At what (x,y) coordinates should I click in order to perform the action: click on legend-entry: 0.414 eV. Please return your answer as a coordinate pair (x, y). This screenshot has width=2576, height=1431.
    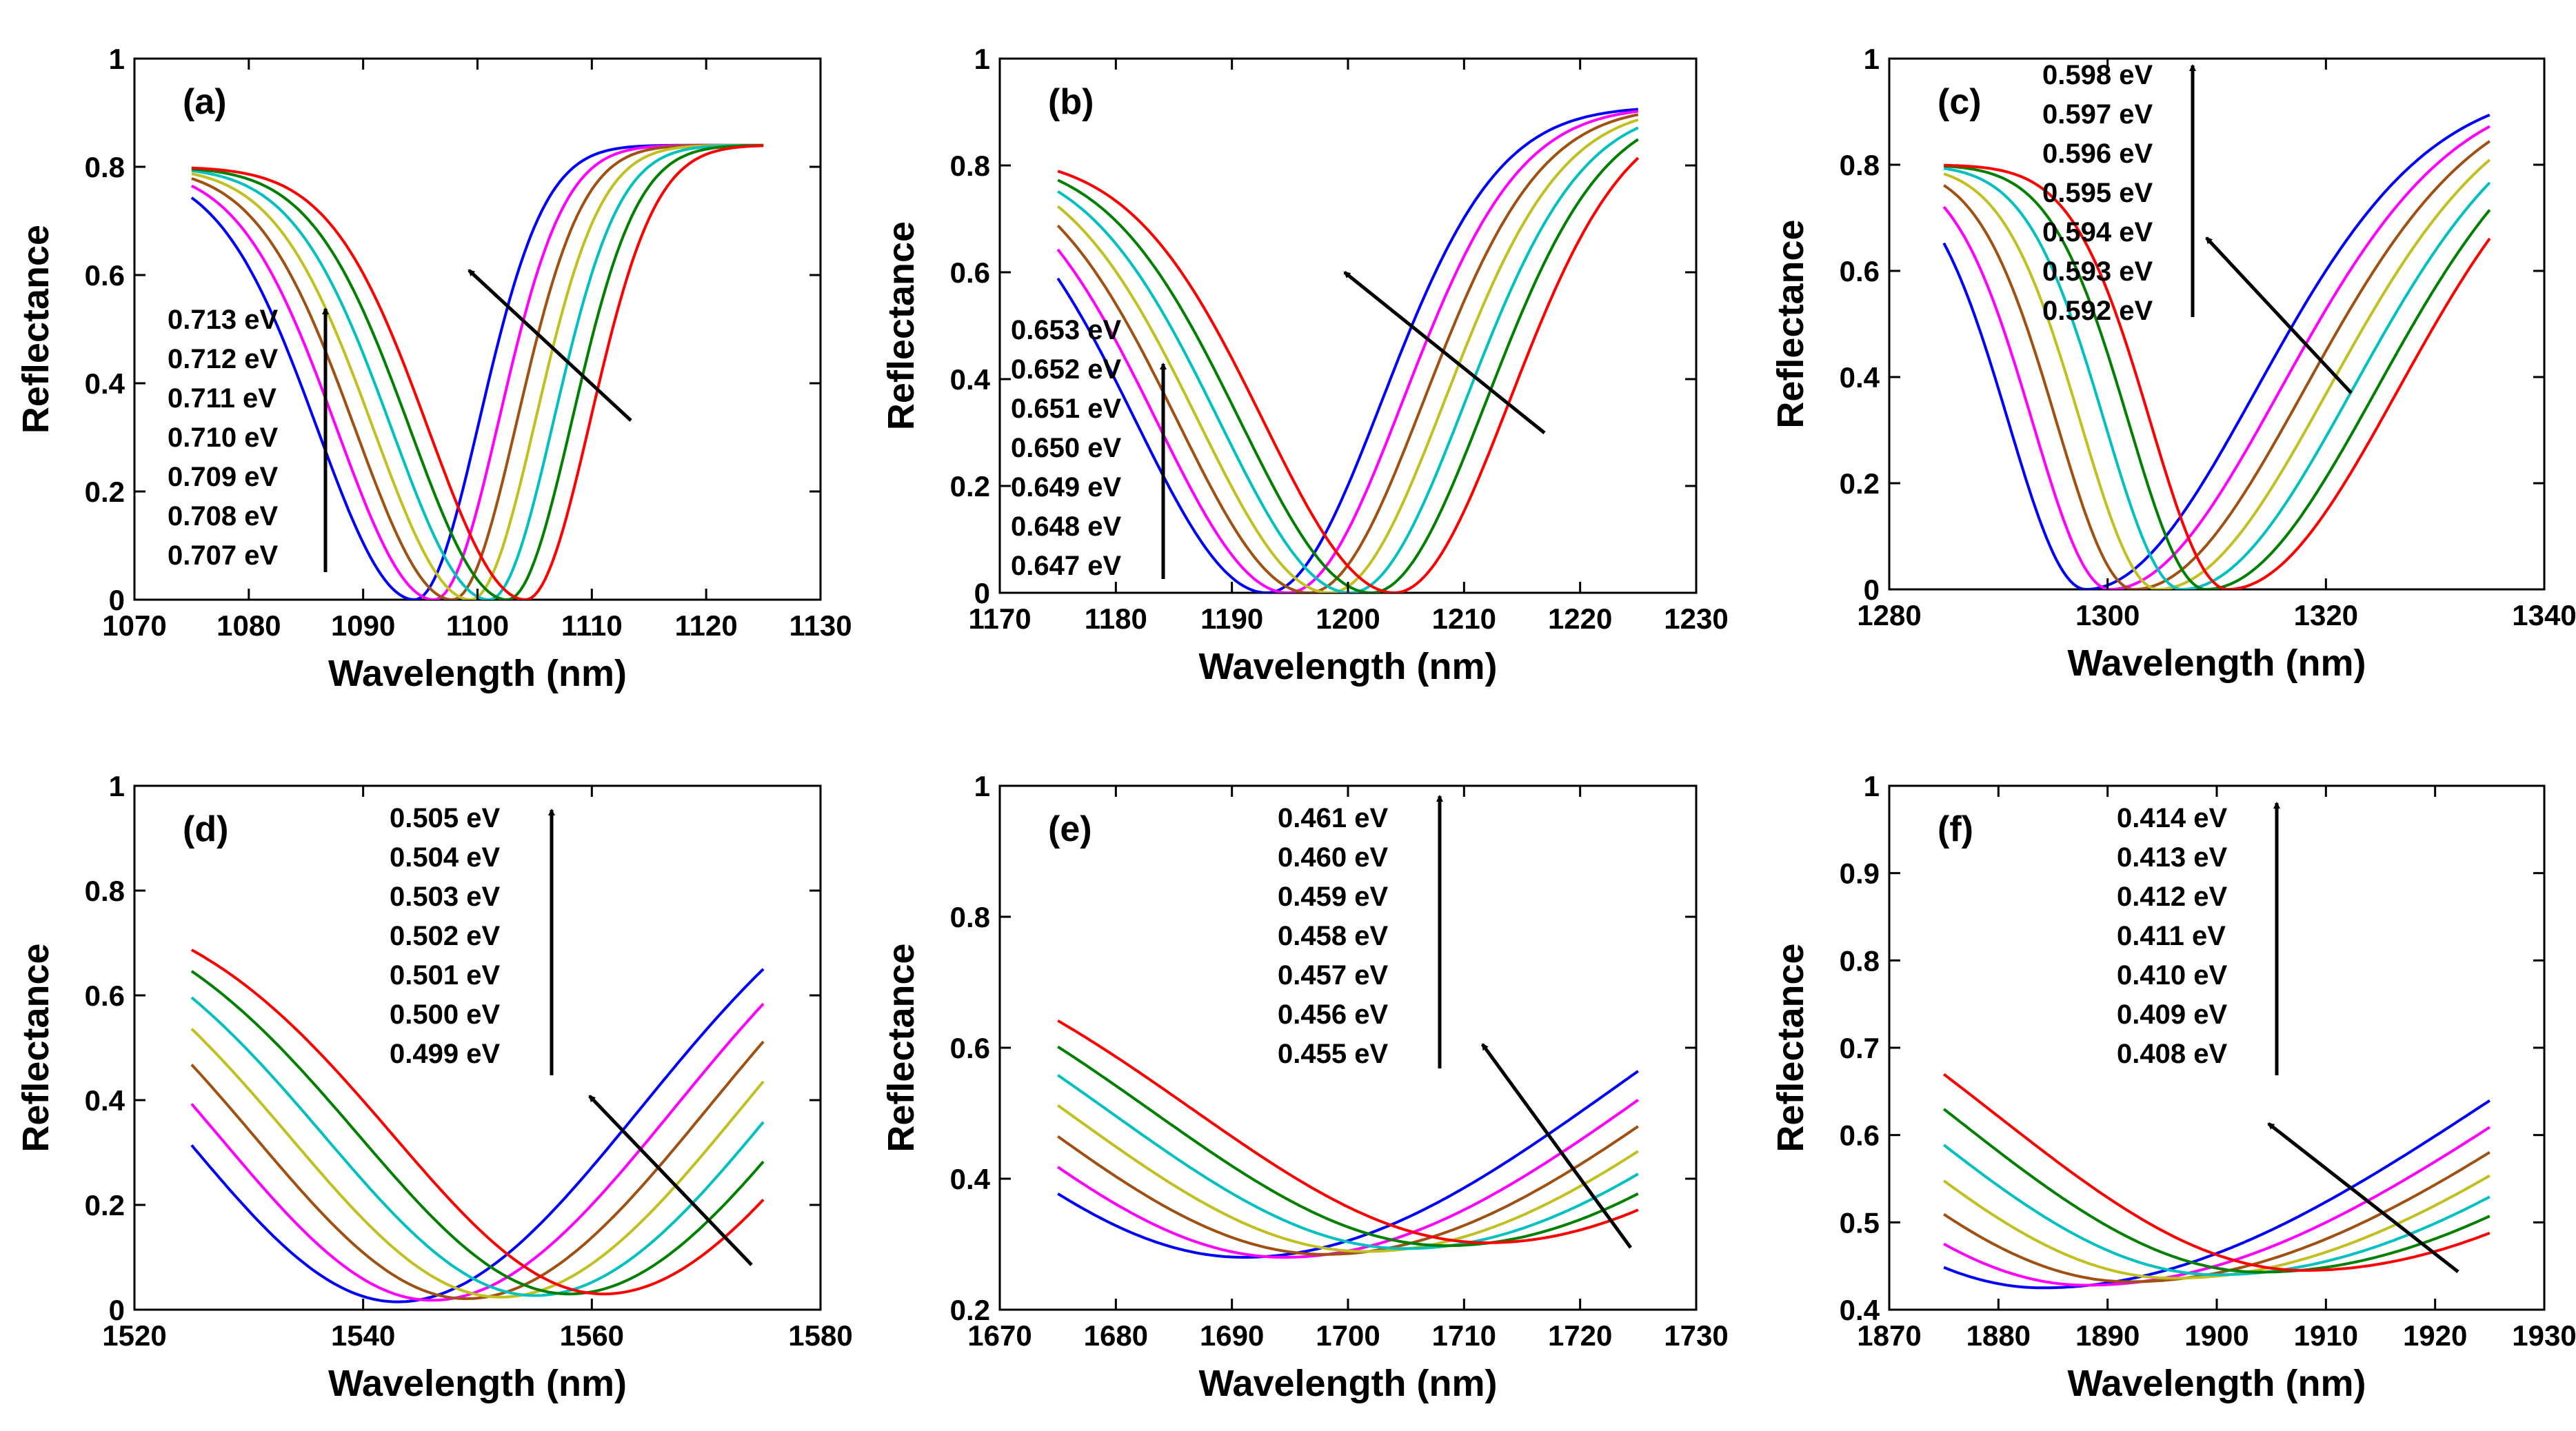
    Looking at the image, I should click on (2172, 818).